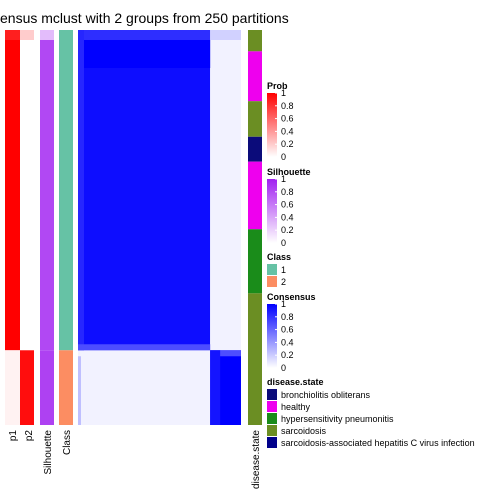 The height and width of the screenshot is (504, 504). Describe the element at coordinates (47, 190) in the screenshot. I see `annotation-silhouette-class1` at that location.